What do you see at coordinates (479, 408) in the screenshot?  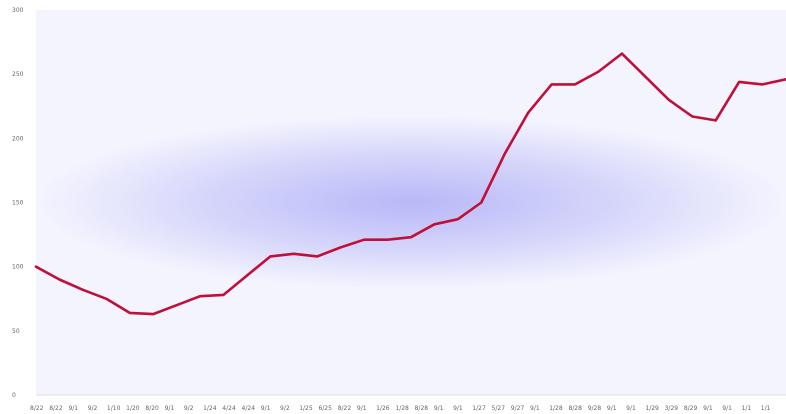 I see `x-tick-label: 1/27` at bounding box center [479, 408].